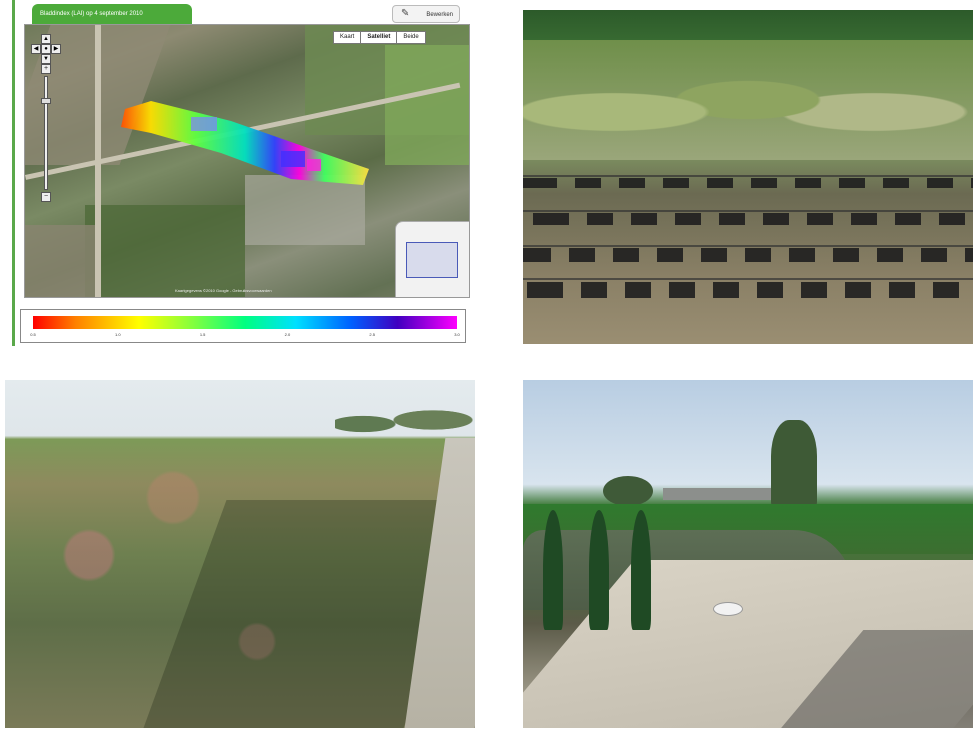  Describe the element at coordinates (287, 334) in the screenshot. I see `legend-tick: 2.0` at that location.